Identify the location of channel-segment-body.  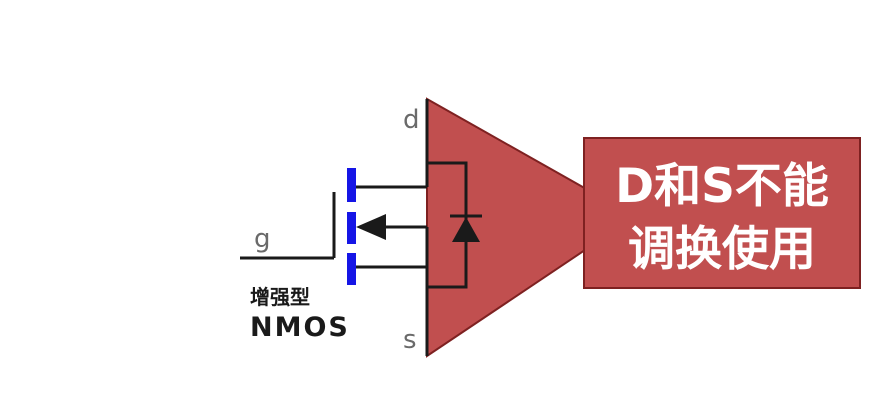
(351, 228).